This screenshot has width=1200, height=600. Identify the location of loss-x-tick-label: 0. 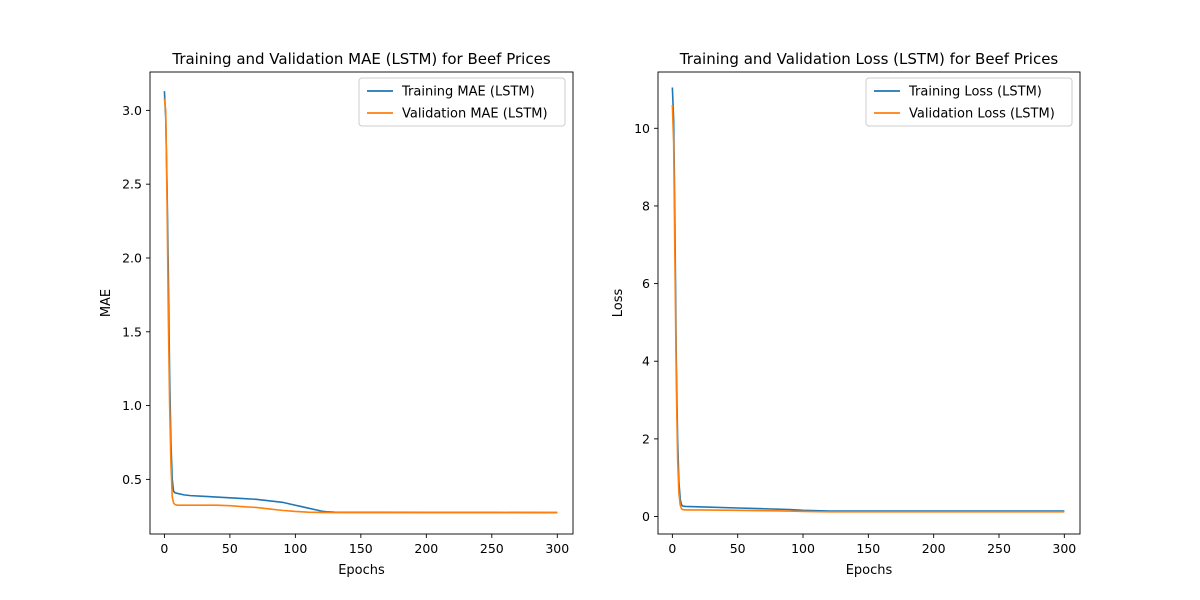
(672, 548).